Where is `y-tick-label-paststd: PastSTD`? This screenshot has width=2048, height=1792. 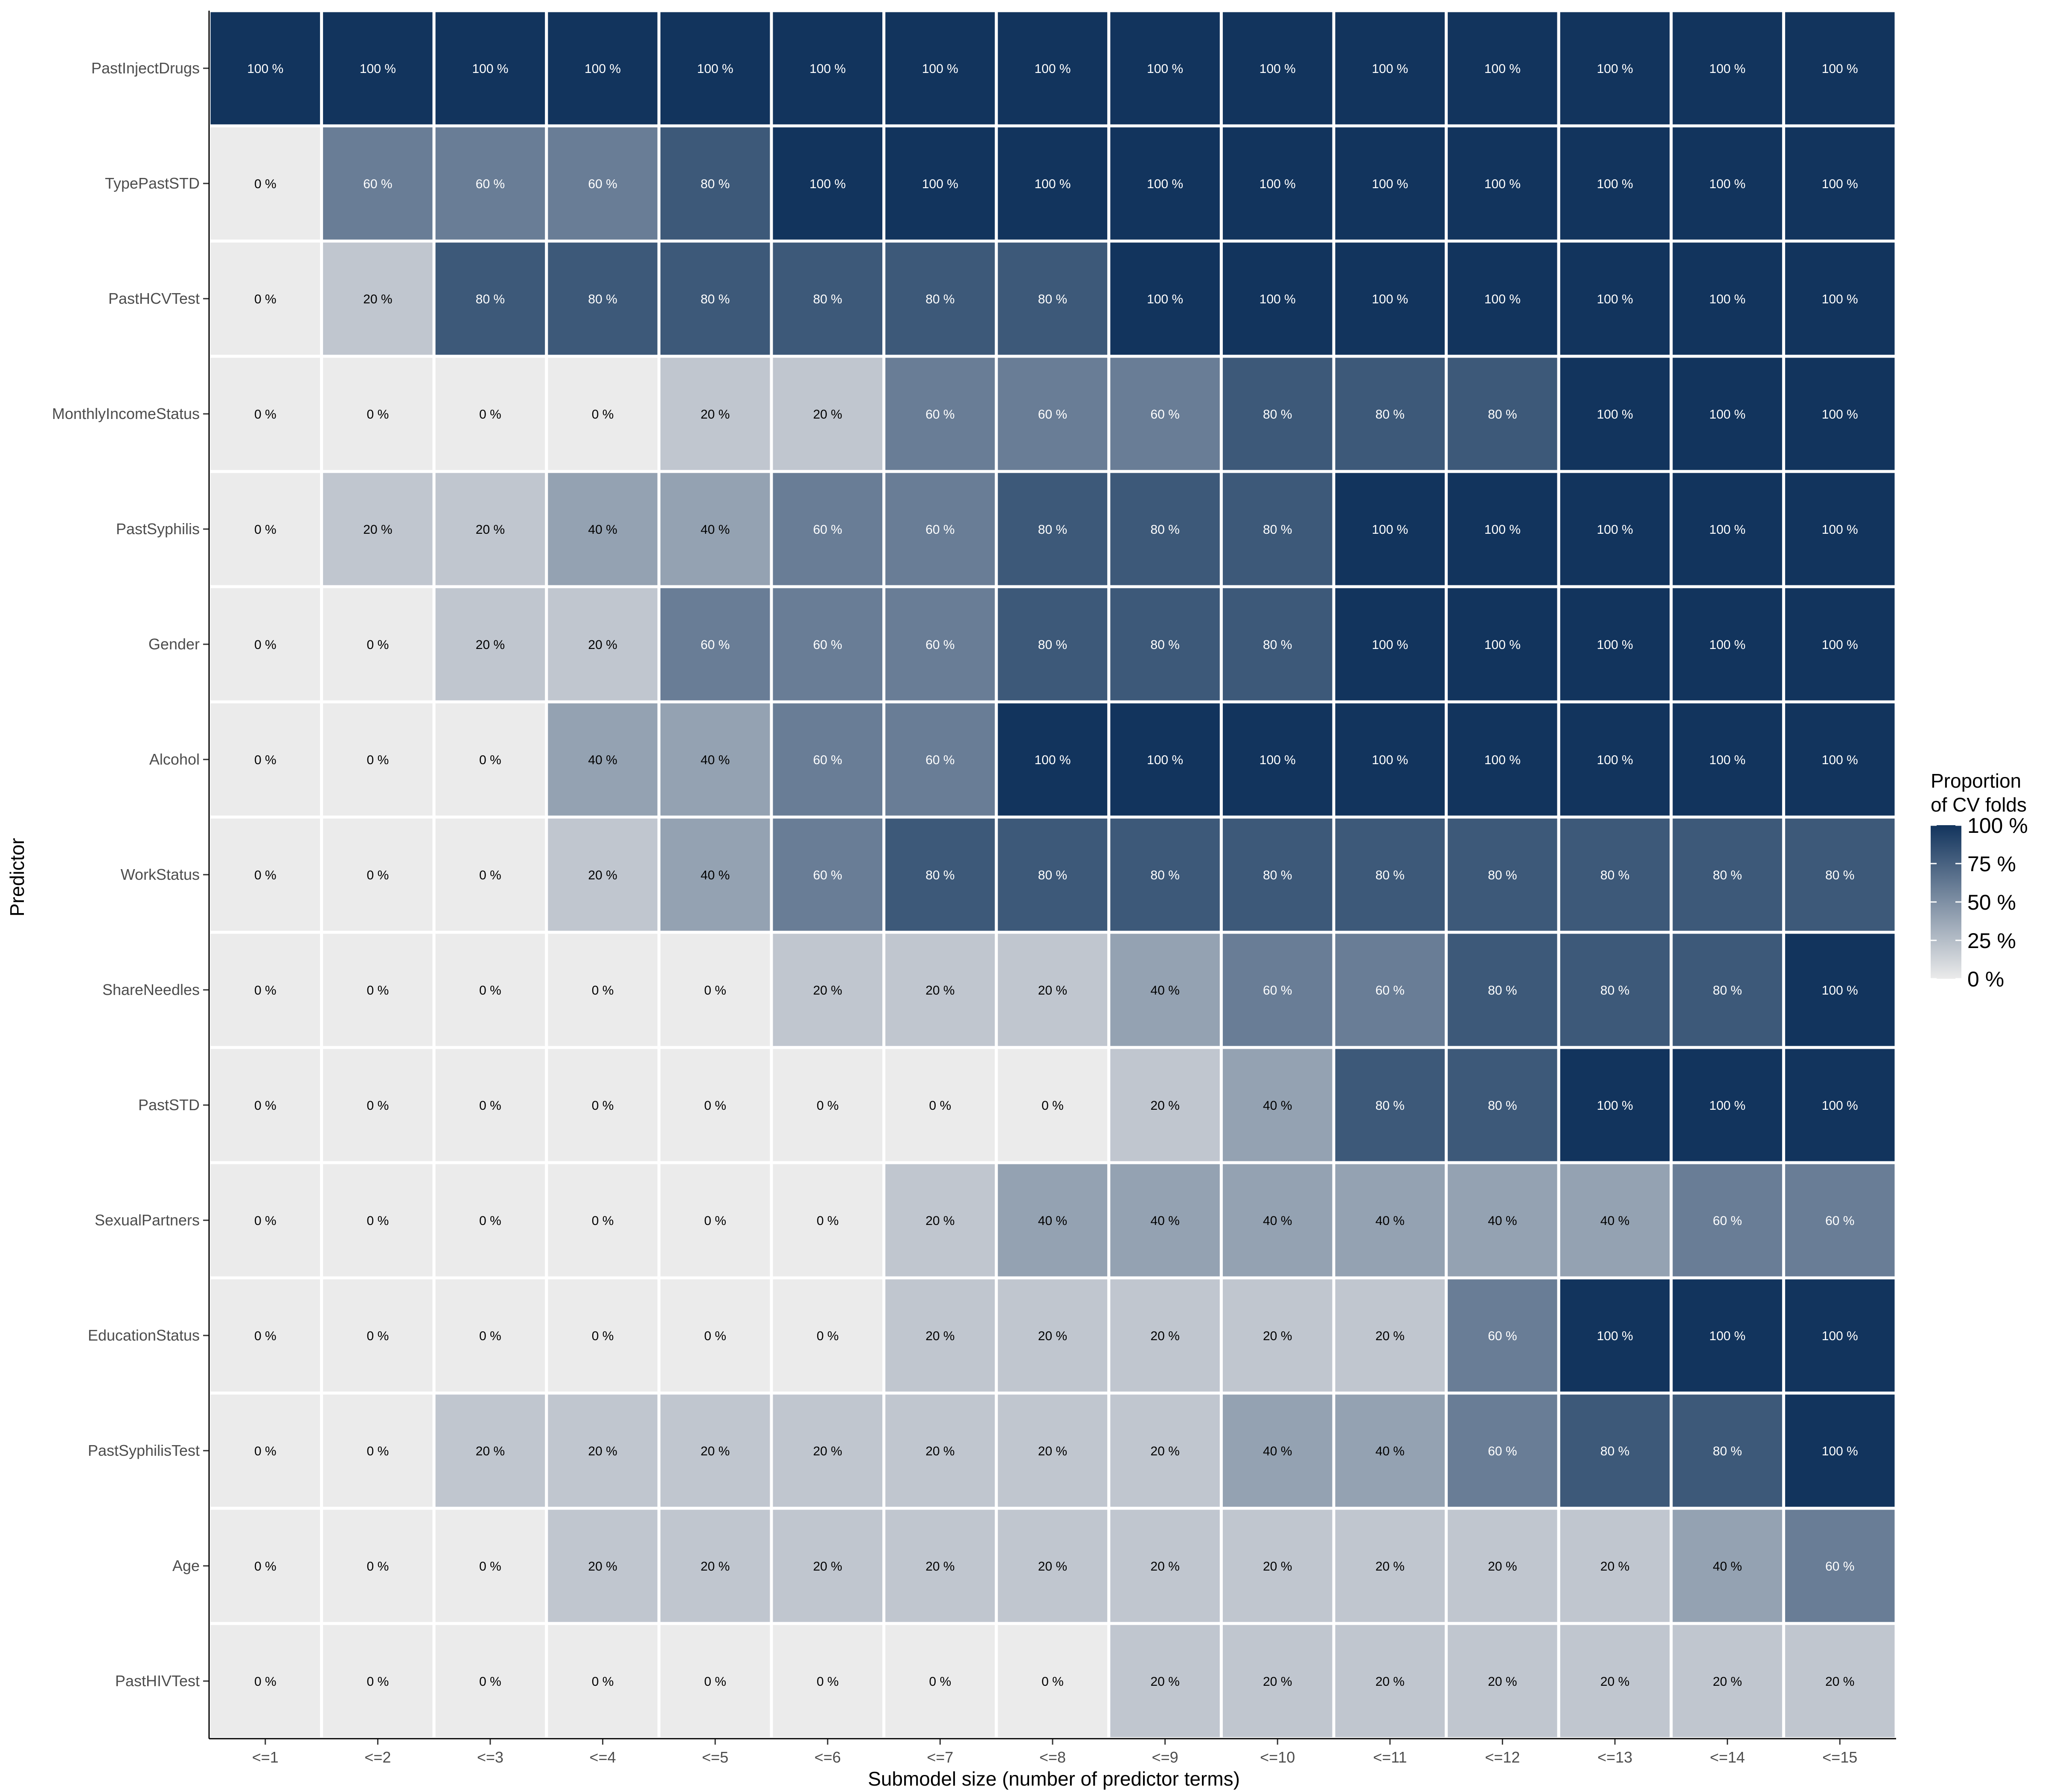 y-tick-label-paststd: PastSTD is located at coordinates (169, 1105).